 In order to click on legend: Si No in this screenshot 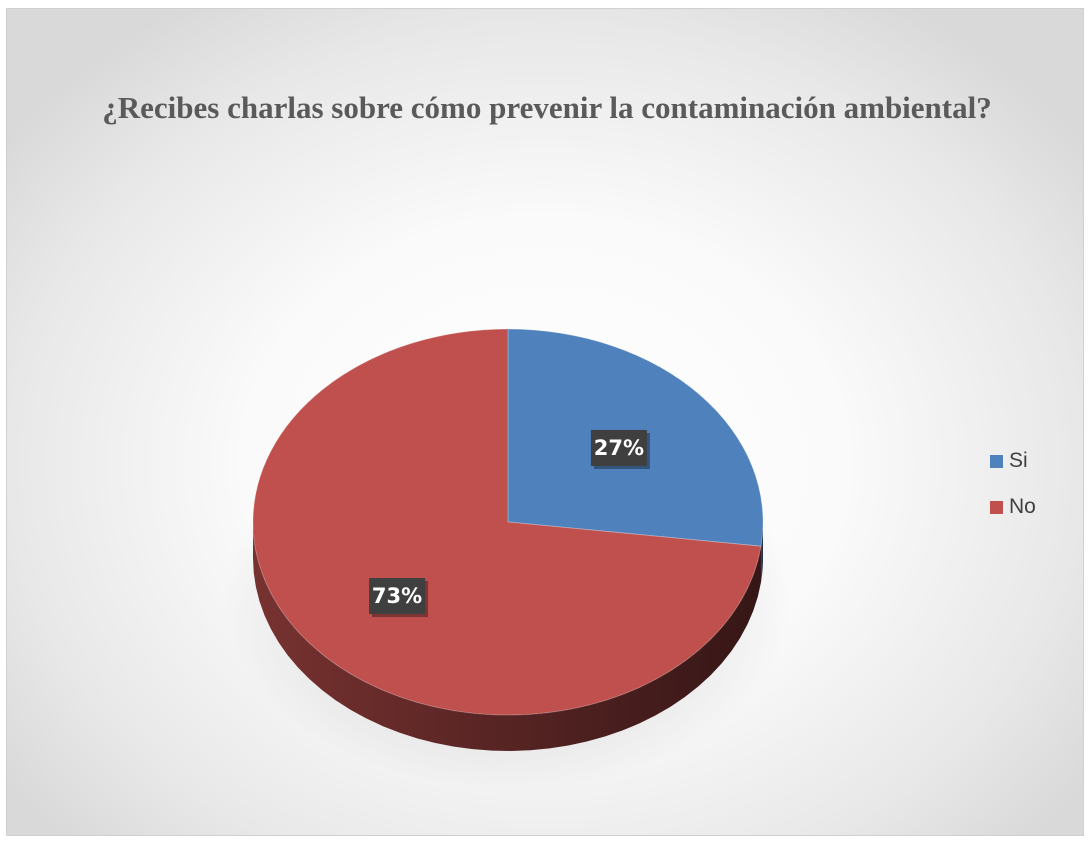, I will do `click(1013, 484)`.